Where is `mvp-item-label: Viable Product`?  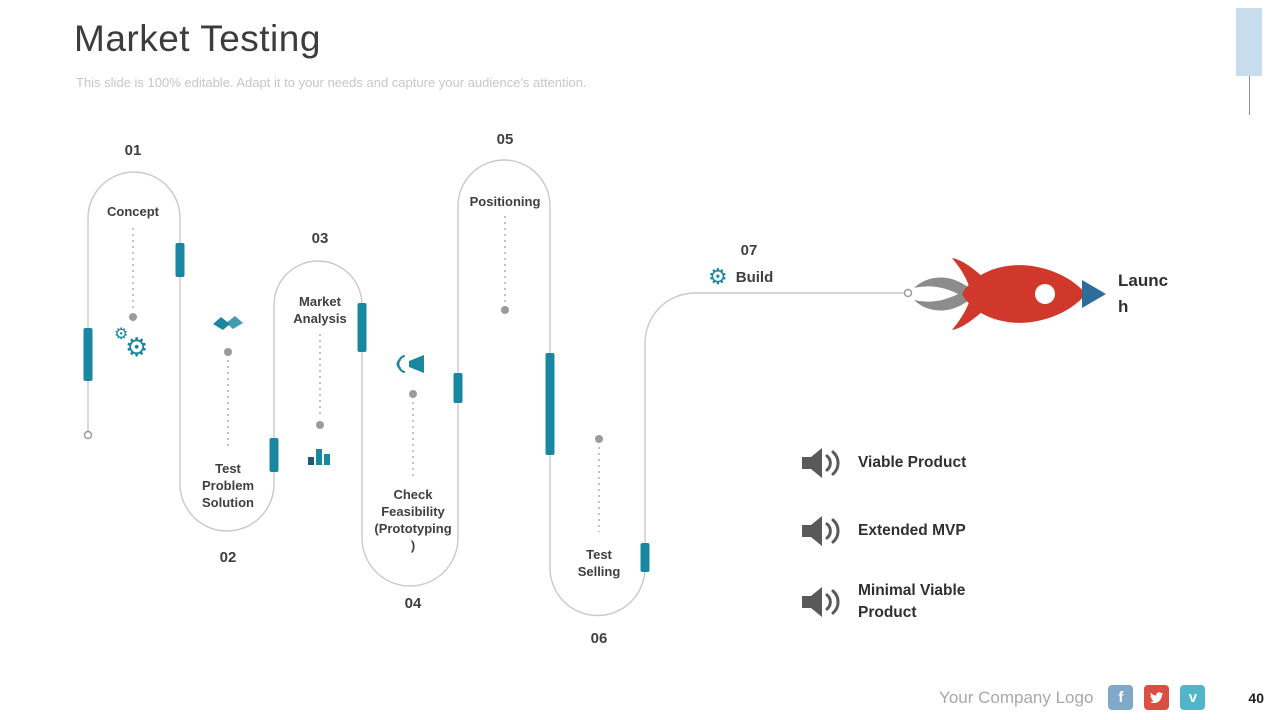 mvp-item-label: Viable Product is located at coordinates (912, 462).